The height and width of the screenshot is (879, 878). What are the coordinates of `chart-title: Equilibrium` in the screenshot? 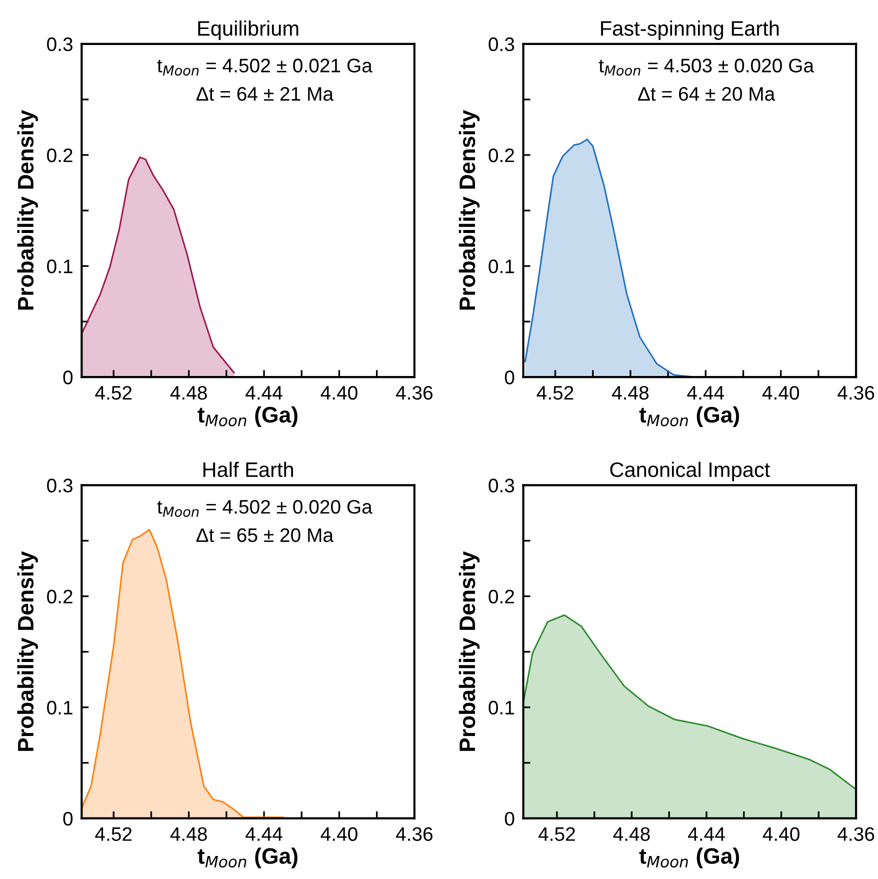 It's located at (248, 30).